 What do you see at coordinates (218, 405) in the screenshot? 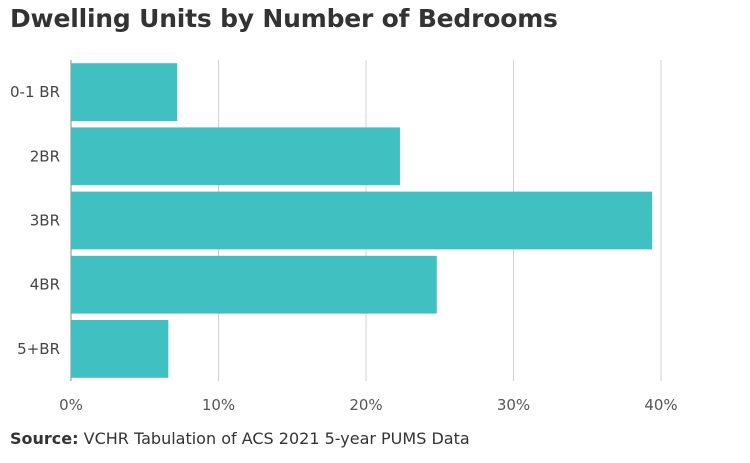
I see `x-tick-label: 10%` at bounding box center [218, 405].